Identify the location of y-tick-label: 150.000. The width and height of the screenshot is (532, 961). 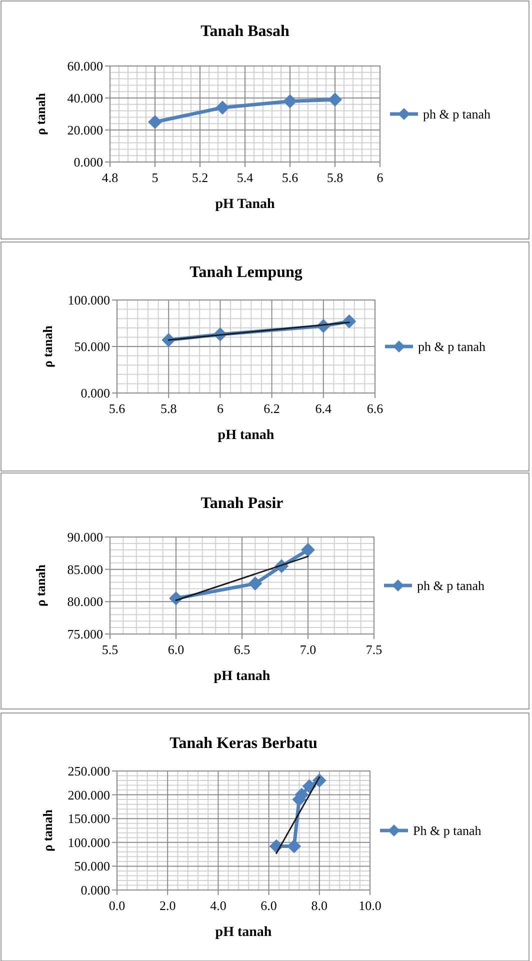
(89, 818).